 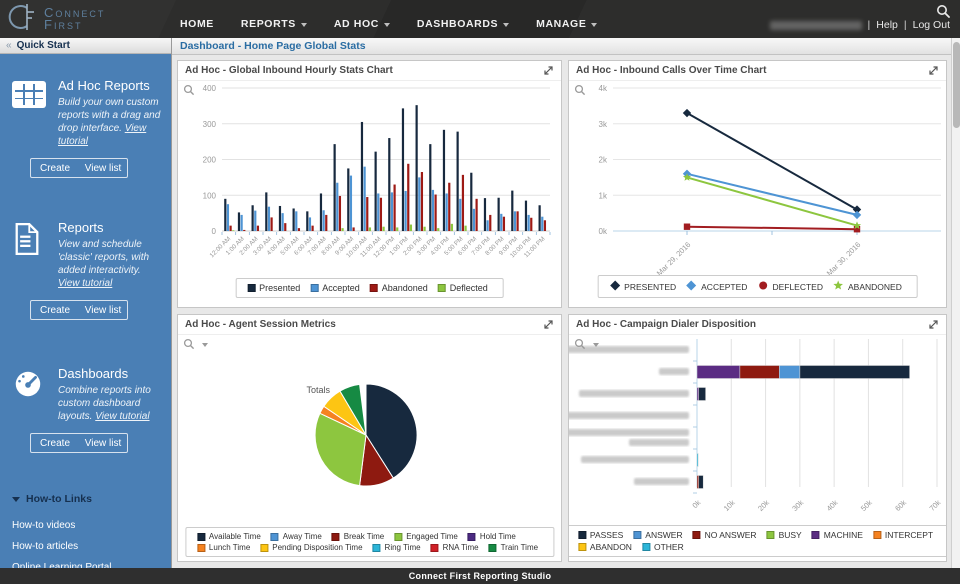 I want to click on main-menu: HOME REPORTS AD HOC DASHBOARDS MANAGE, so click(x=389, y=19).